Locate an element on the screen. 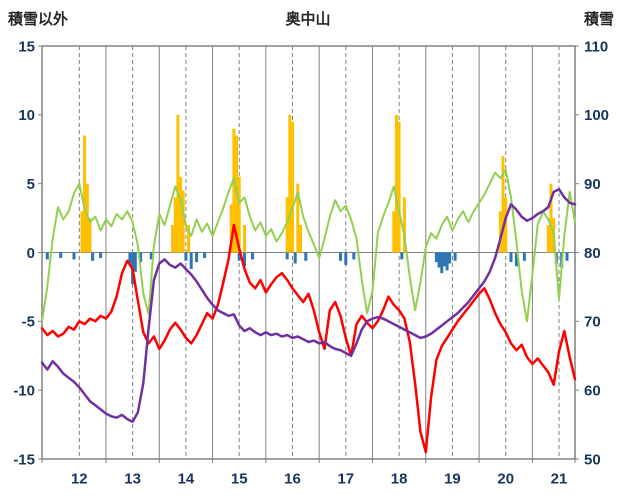 The image size is (636, 501). x-axis-label: 14 is located at coordinates (186, 478).